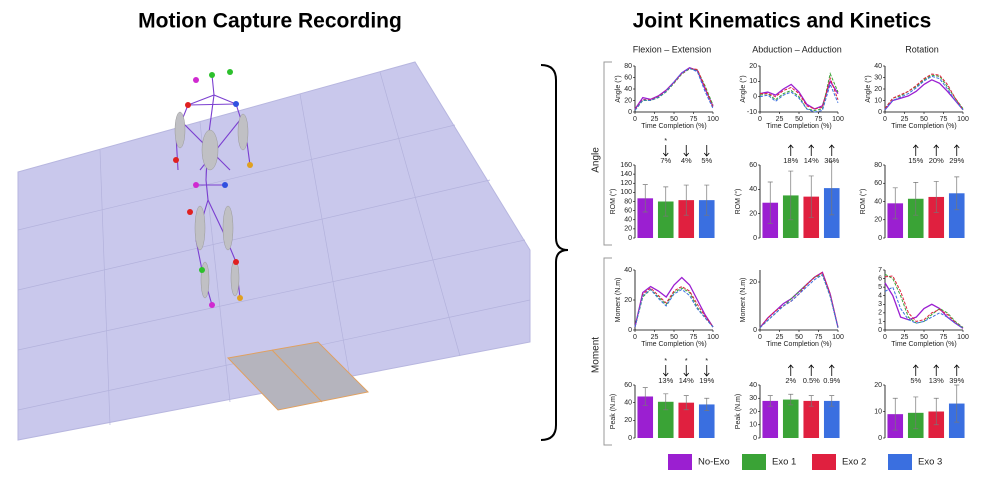 This screenshot has width=985, height=480. I want to click on y-tick-label: 5, so click(880, 287).